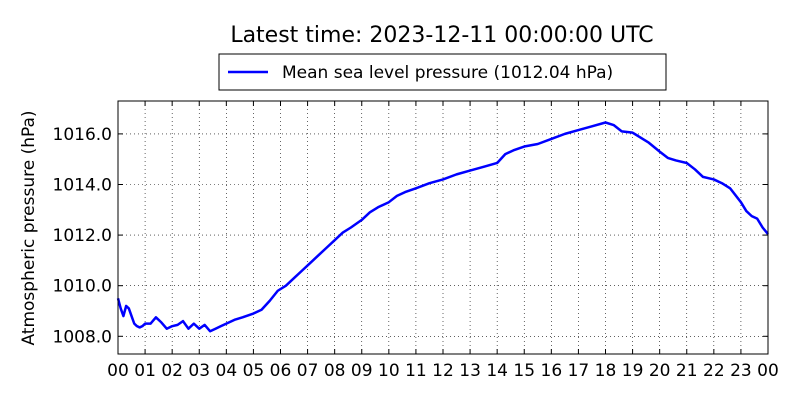  What do you see at coordinates (29, 227) in the screenshot?
I see `y-axis-label: Atmospheric pressure (hPa)` at bounding box center [29, 227].